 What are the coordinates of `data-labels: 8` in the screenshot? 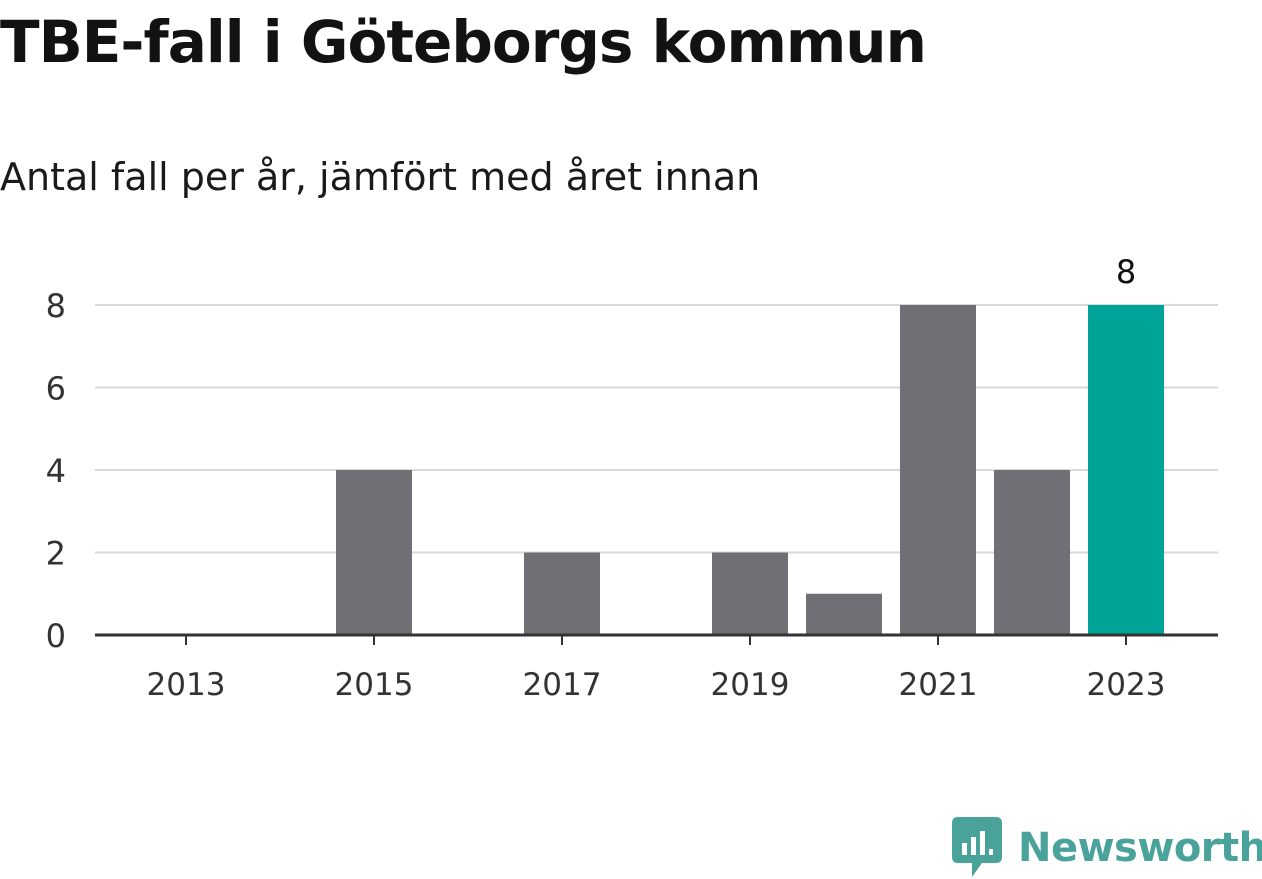 It's located at (1126, 272).